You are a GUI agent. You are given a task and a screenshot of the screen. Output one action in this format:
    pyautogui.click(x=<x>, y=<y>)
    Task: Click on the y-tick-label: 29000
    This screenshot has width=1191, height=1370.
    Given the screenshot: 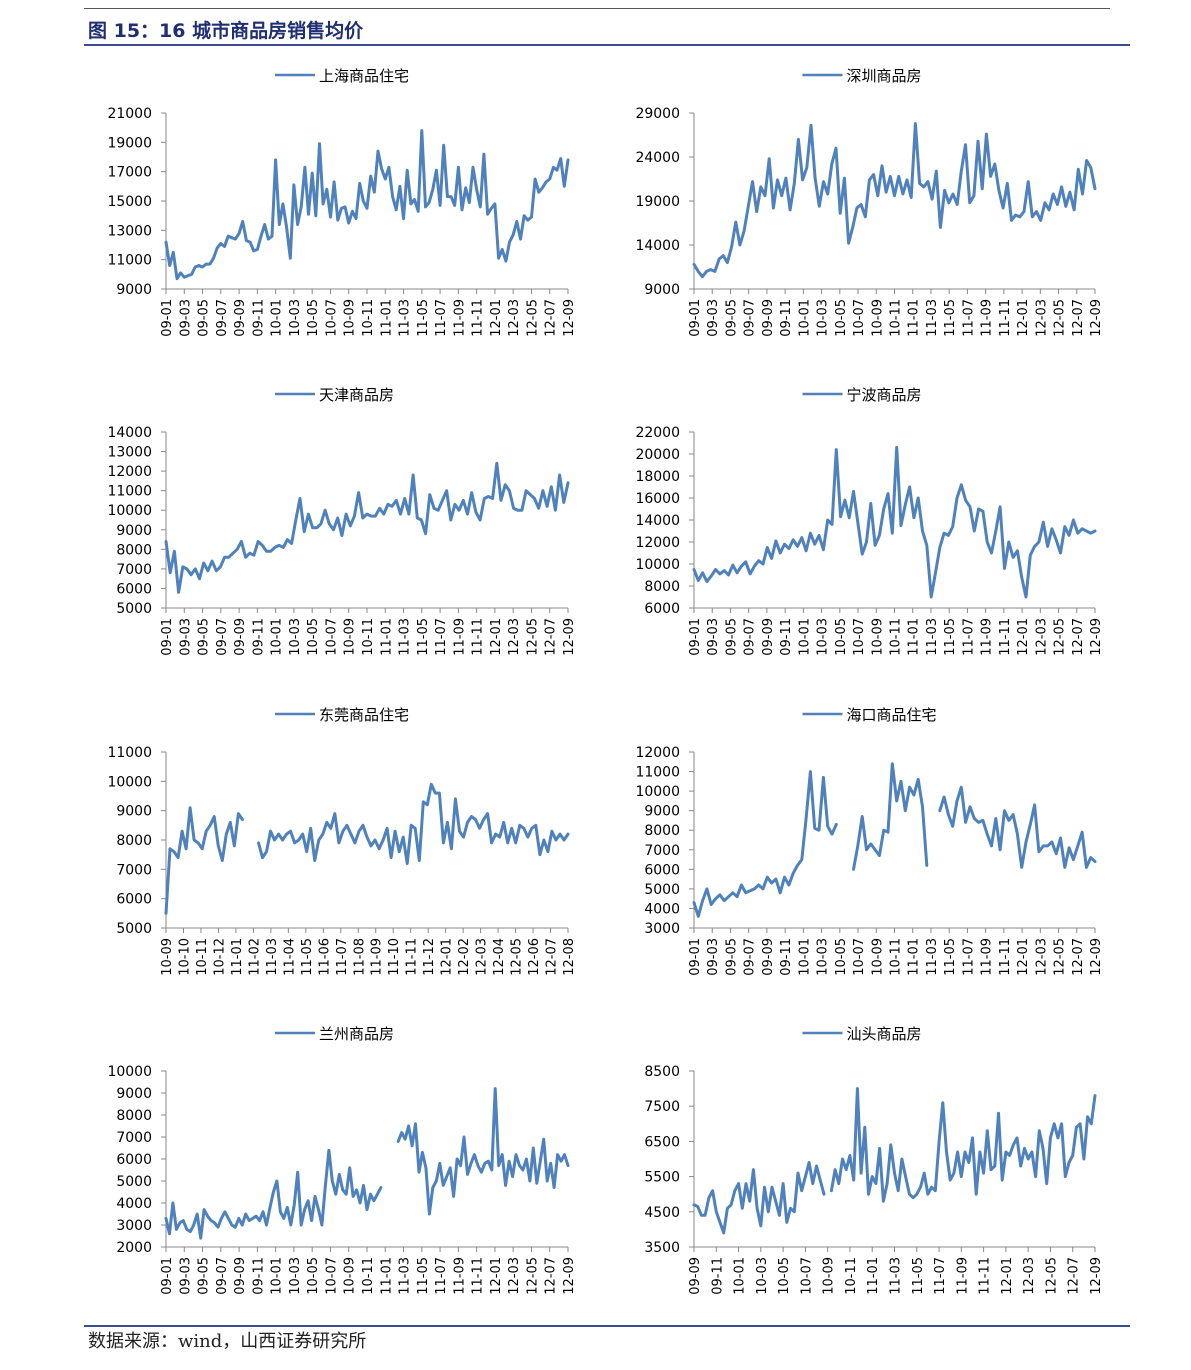 What is the action you would take?
    pyautogui.click(x=657, y=114)
    